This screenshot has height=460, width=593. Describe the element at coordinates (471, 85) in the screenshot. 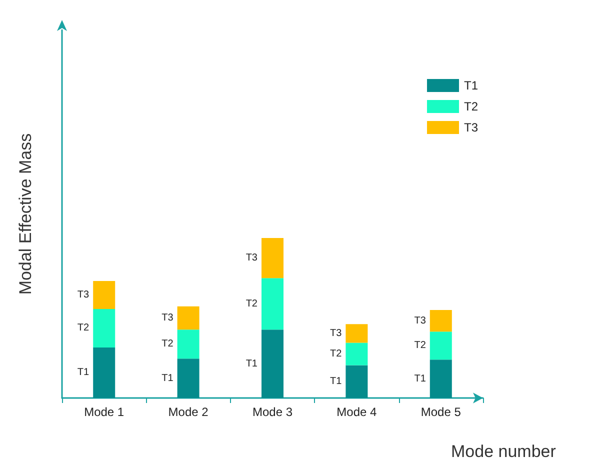

I see `legend-label: T1` at that location.